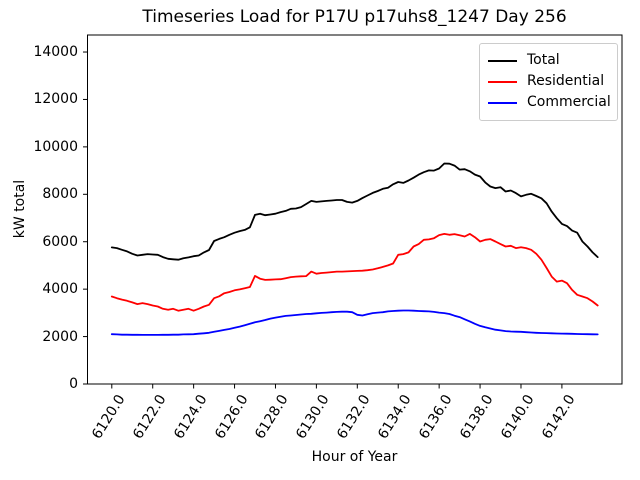 The image size is (640, 480). Describe the element at coordinates (73, 384) in the screenshot. I see `y-tick-label: 0` at that location.